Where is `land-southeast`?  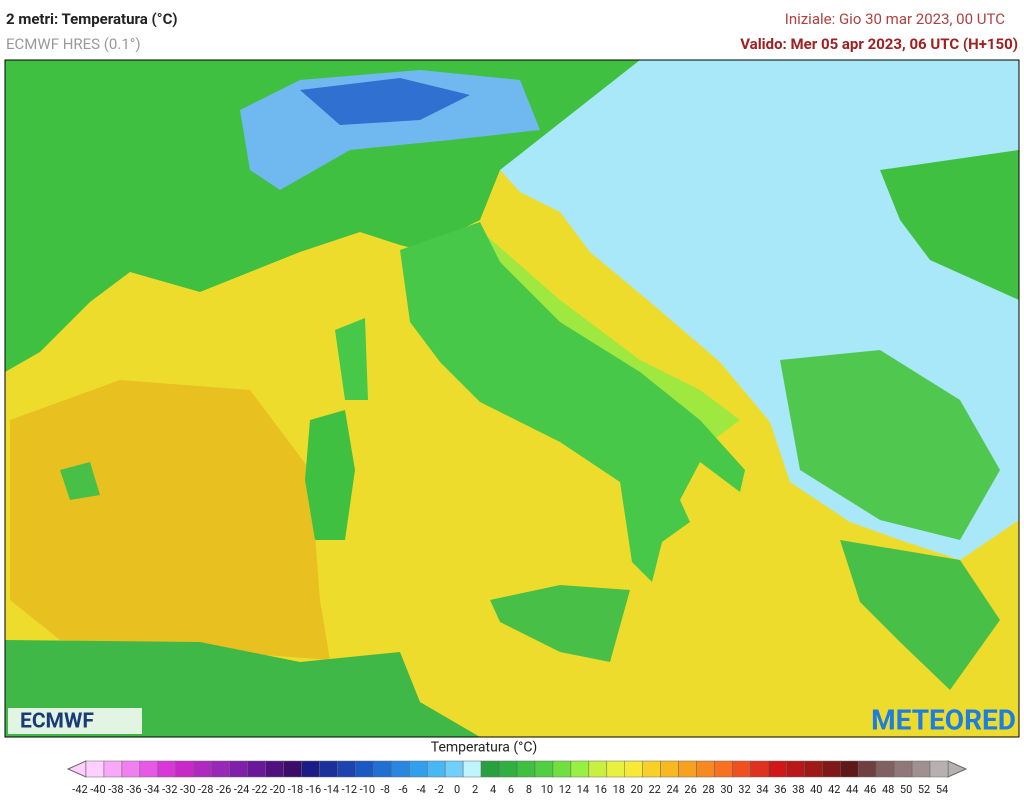 land-southeast is located at coordinates (890, 445).